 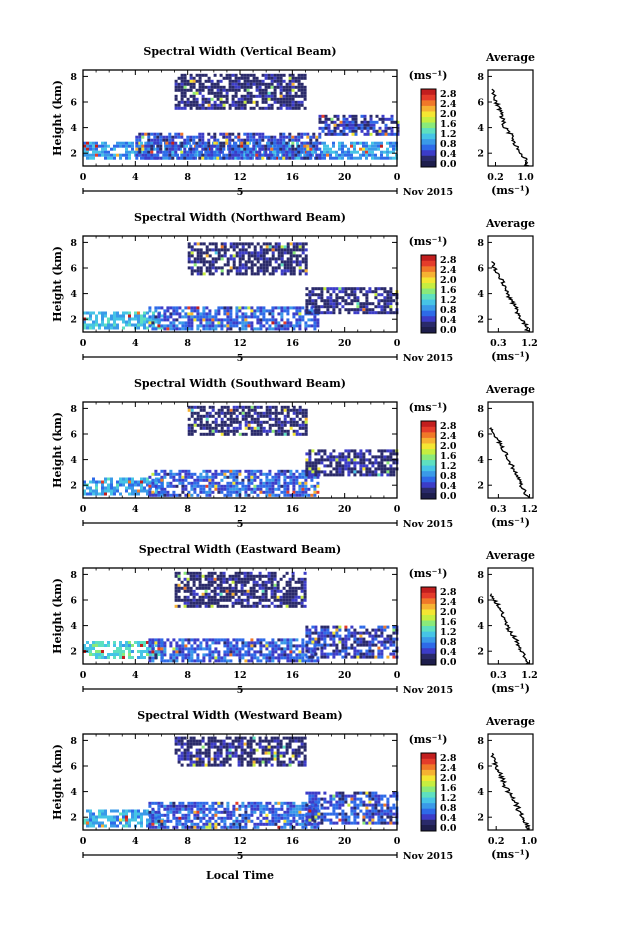 What do you see at coordinates (509, 629) in the screenshot?
I see `average-profile-line` at bounding box center [509, 629].